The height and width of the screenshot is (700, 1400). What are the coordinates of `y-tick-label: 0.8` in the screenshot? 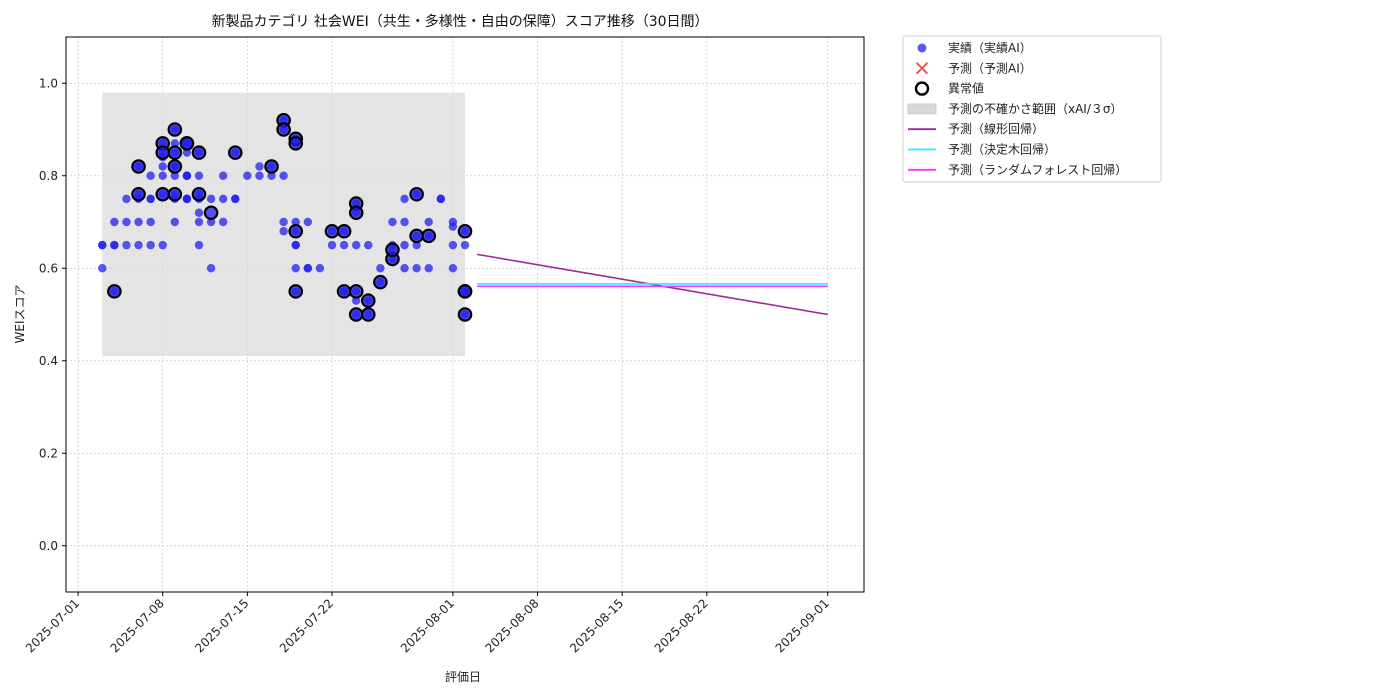 It's located at (48, 176).